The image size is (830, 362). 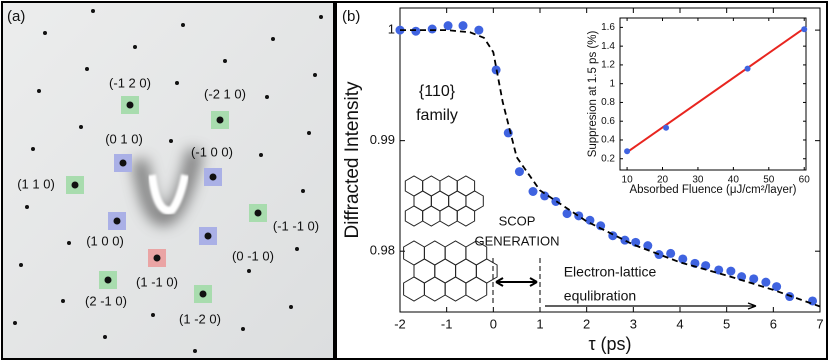 I want to click on spot-label: (-1 0 0), so click(x=212, y=151).